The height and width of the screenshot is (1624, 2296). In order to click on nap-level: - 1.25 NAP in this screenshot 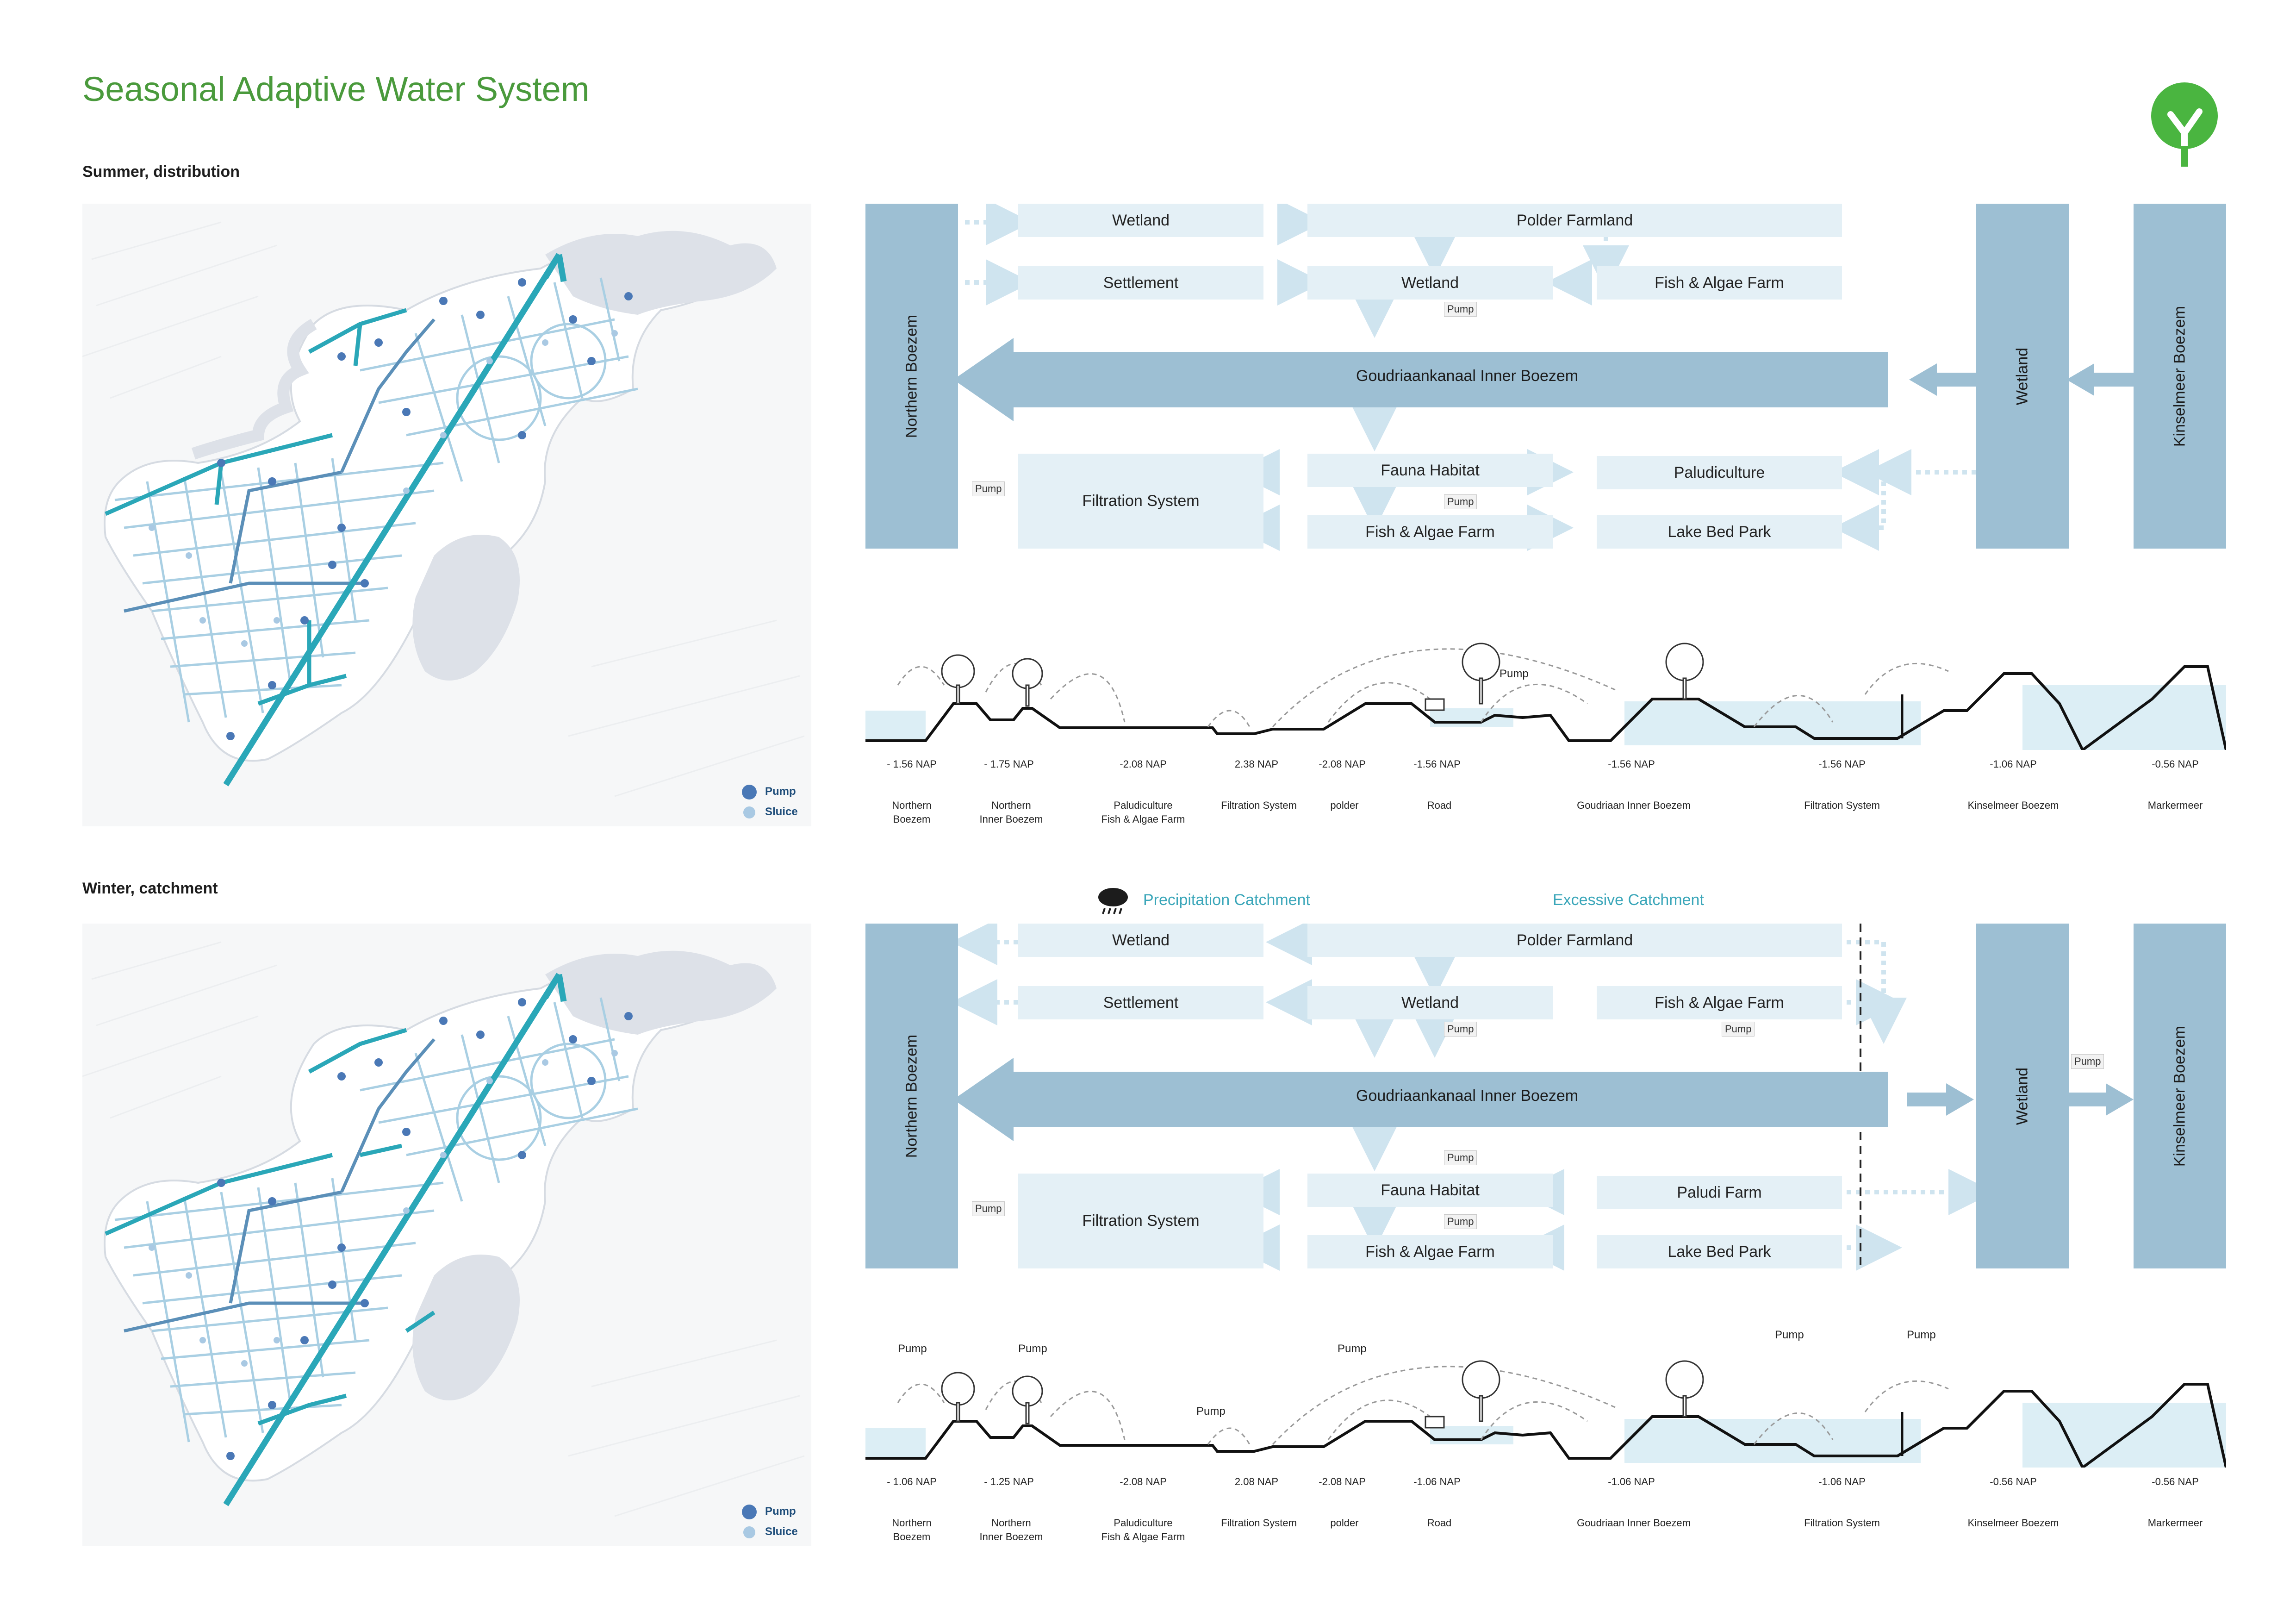, I will do `click(1009, 1481)`.